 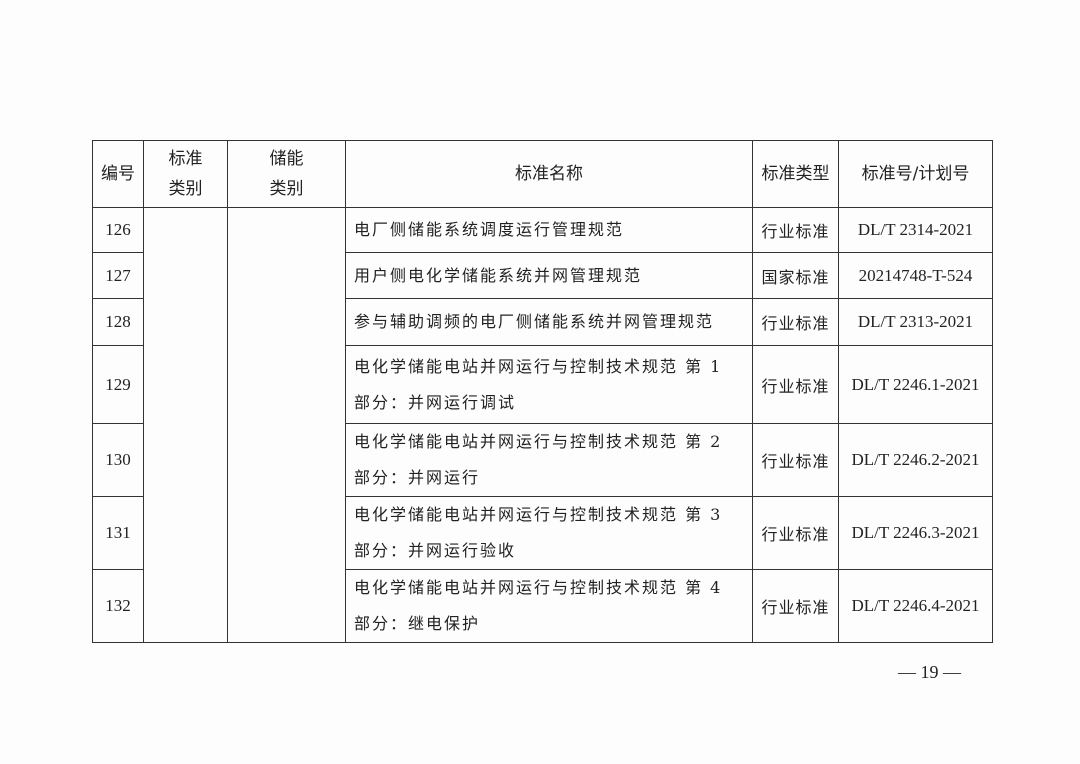 I want to click on page-number: — 19 —, so click(x=929, y=672).